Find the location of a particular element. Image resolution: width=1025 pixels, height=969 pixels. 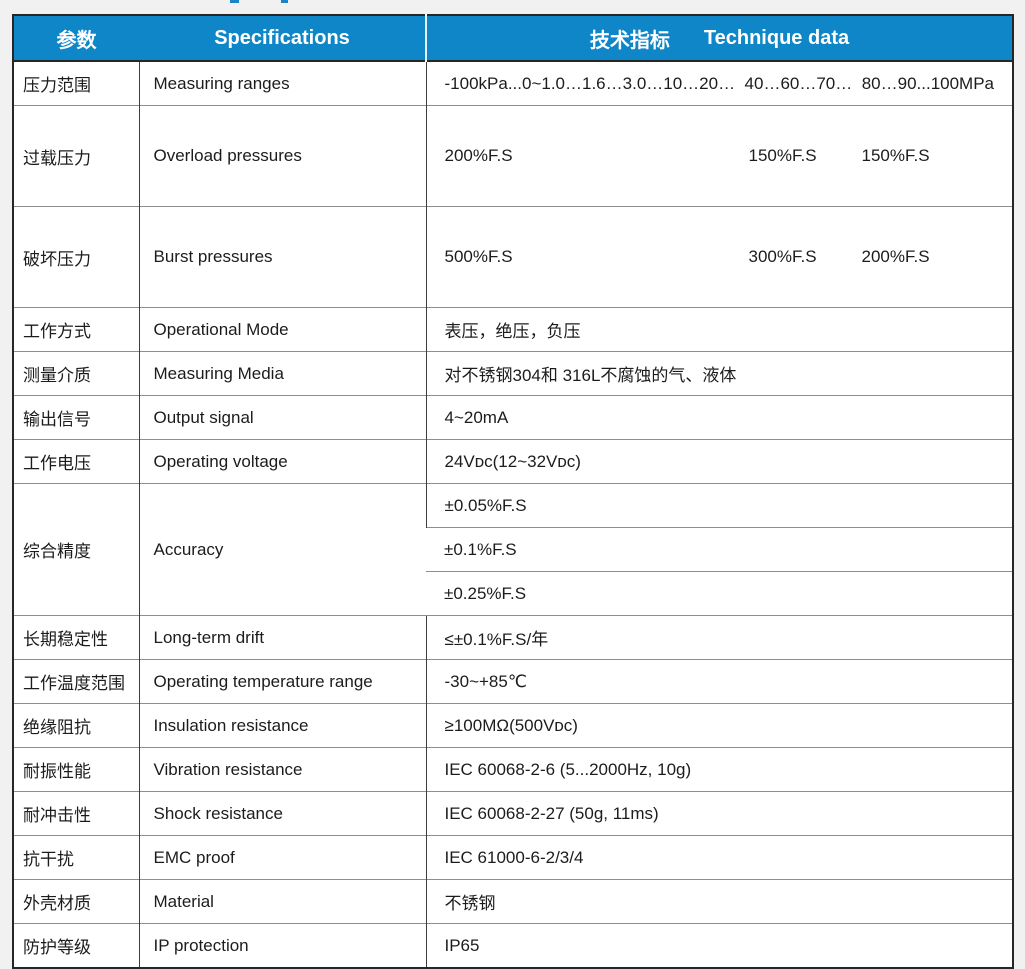

table-row-accuracy: ±0.25%F.S is located at coordinates (513, 593).